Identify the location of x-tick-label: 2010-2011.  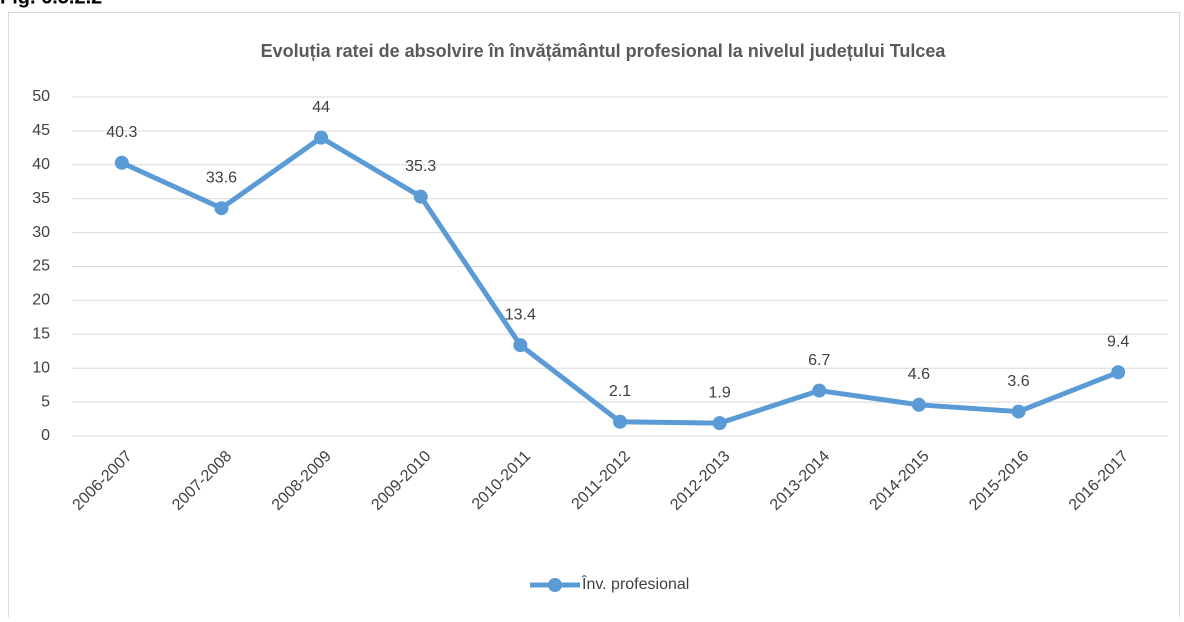
(501, 480).